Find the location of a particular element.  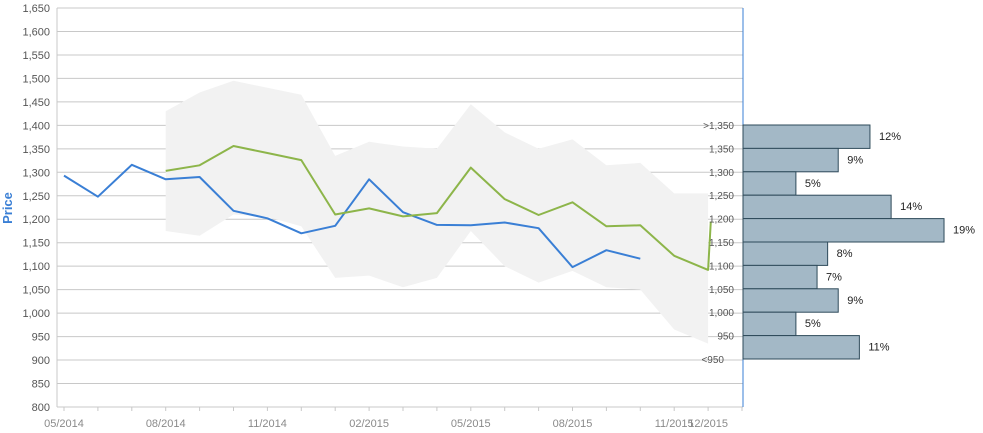

y-tick-label: 1,000 is located at coordinates (36, 314).